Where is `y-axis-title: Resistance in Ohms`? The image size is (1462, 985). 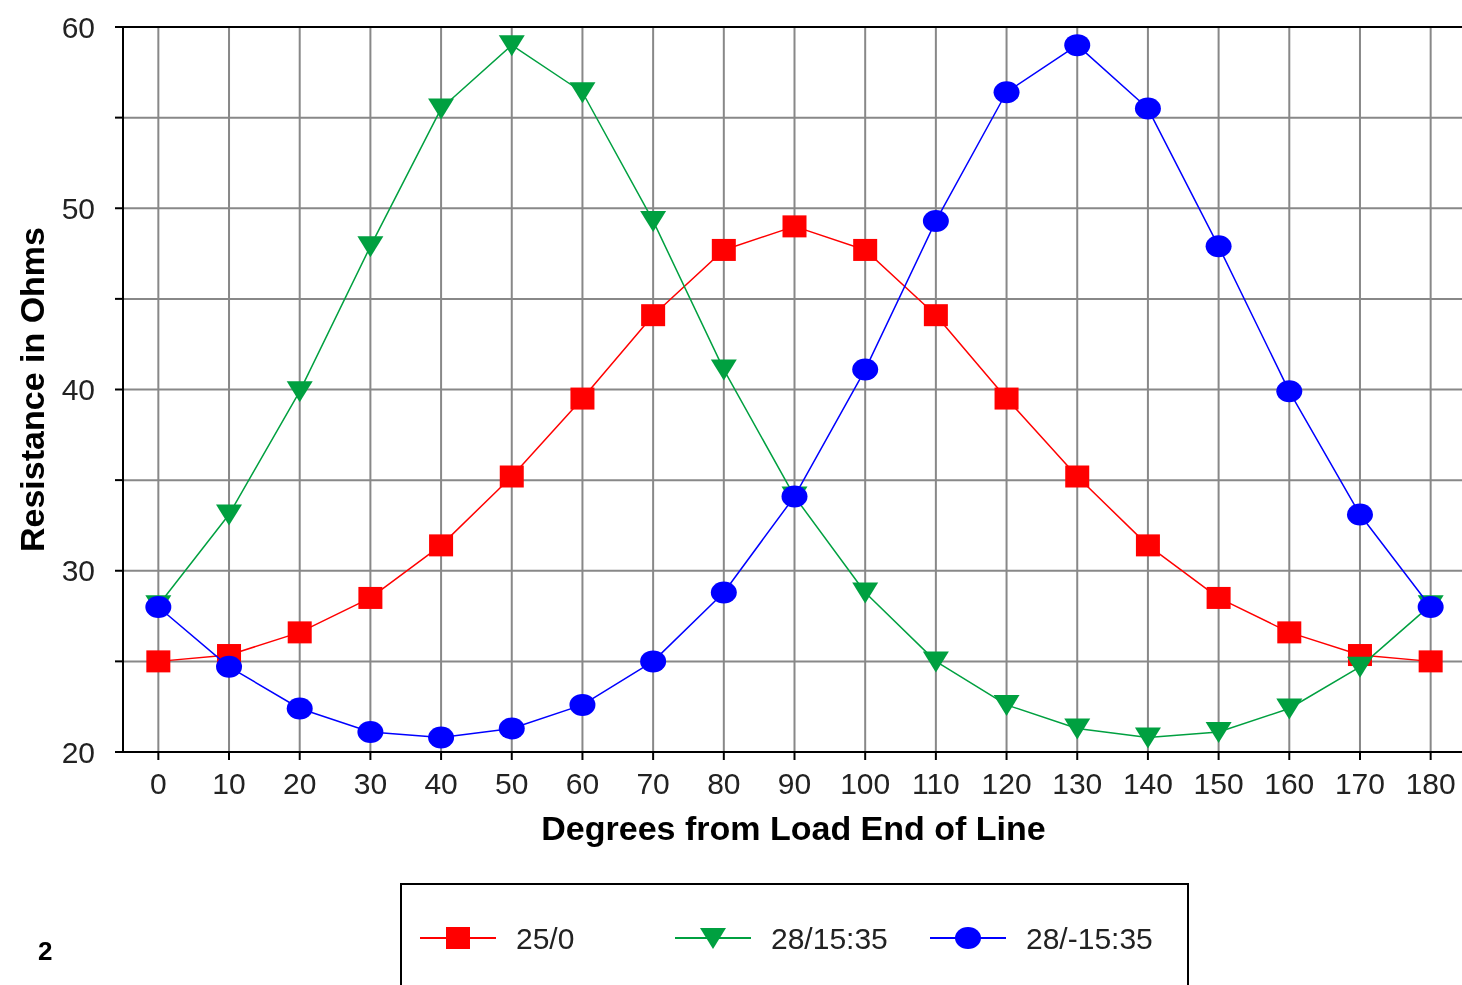
y-axis-title: Resistance in Ohms is located at coordinates (32, 389).